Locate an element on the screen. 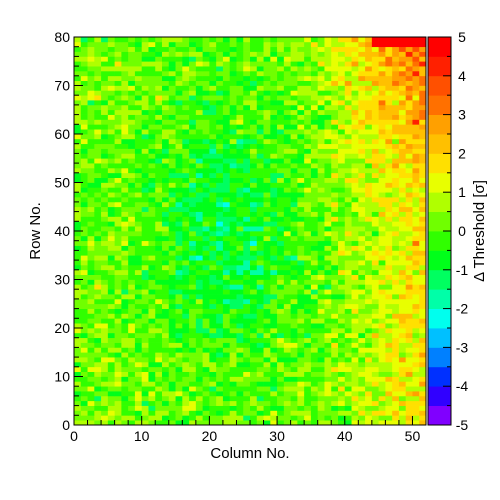  colorbar-swatch is located at coordinates (439, 221).